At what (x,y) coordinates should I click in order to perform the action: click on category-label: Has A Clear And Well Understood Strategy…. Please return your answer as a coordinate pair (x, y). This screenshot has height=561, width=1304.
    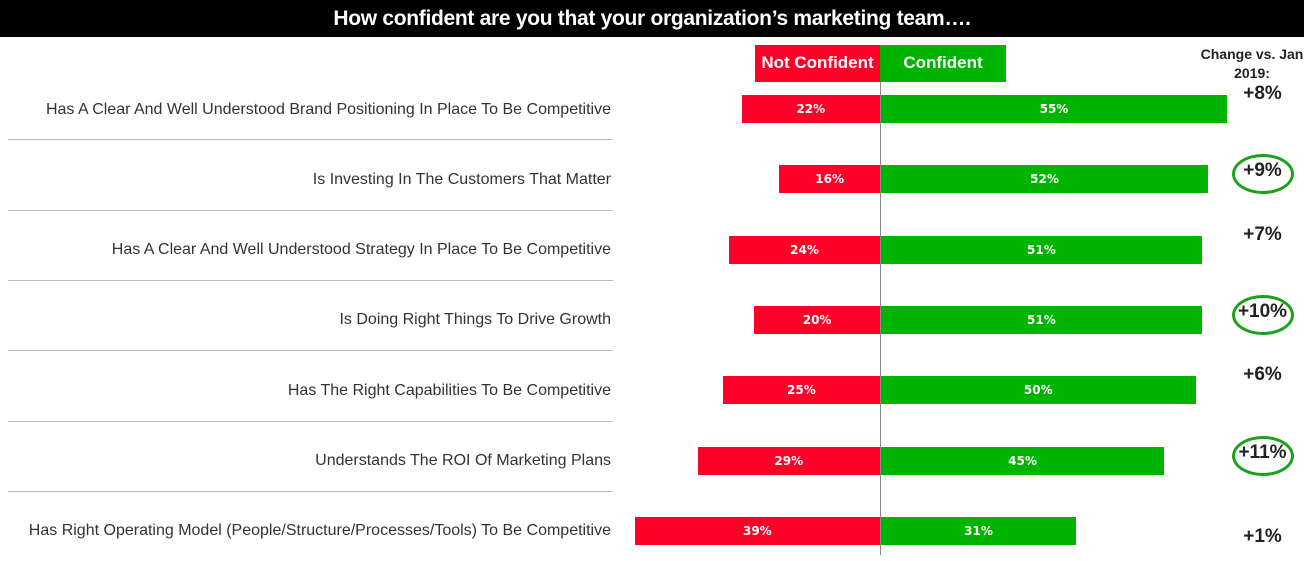
    Looking at the image, I should click on (361, 250).